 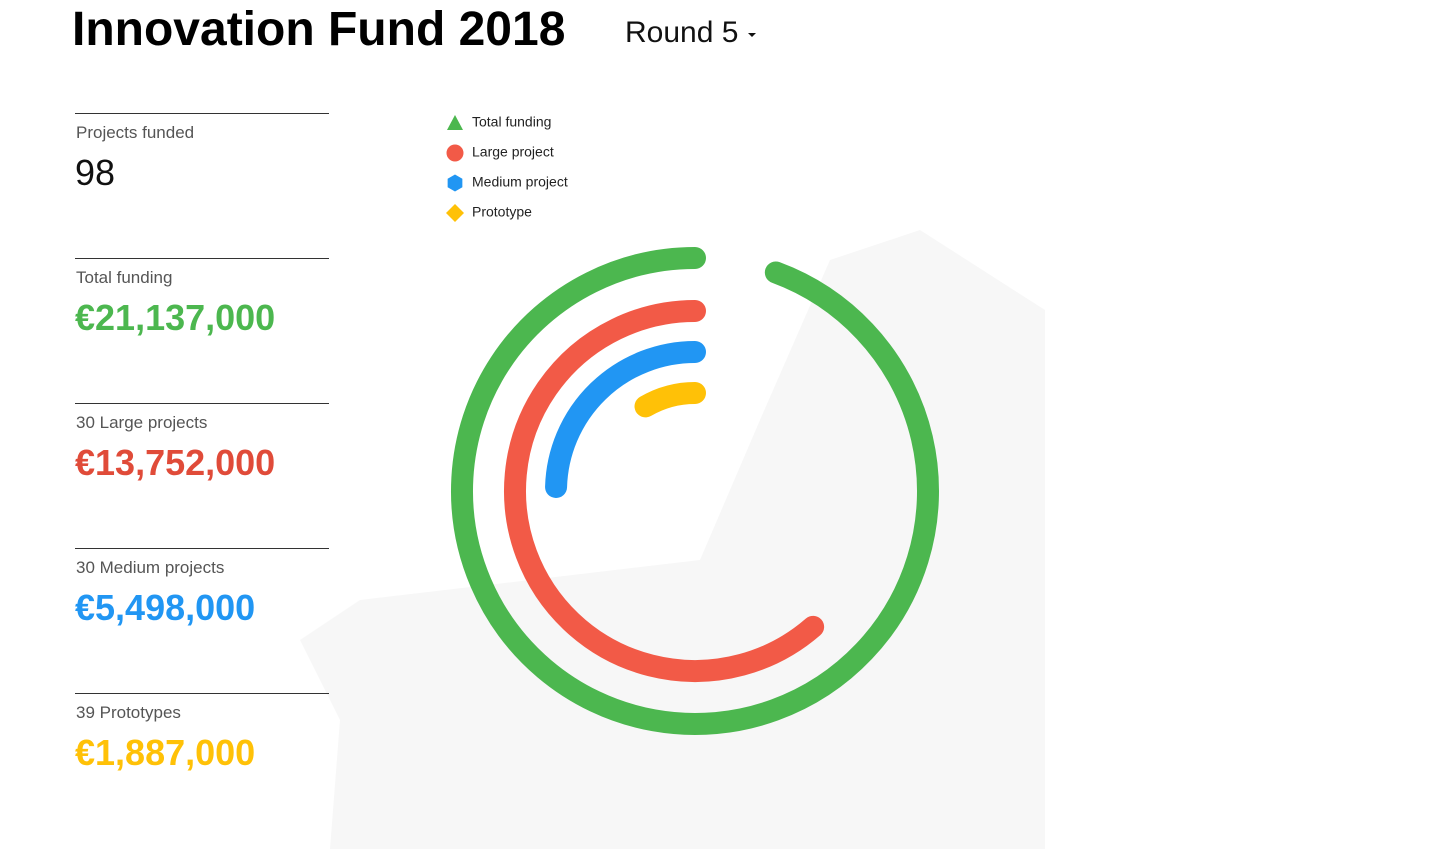 What do you see at coordinates (95, 172) in the screenshot?
I see `stat-value: 98` at bounding box center [95, 172].